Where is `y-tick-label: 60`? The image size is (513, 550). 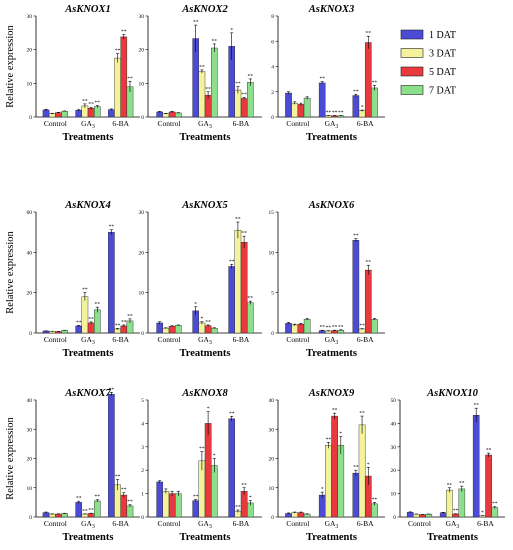 y-tick-label: 60 is located at coordinates (30, 213).